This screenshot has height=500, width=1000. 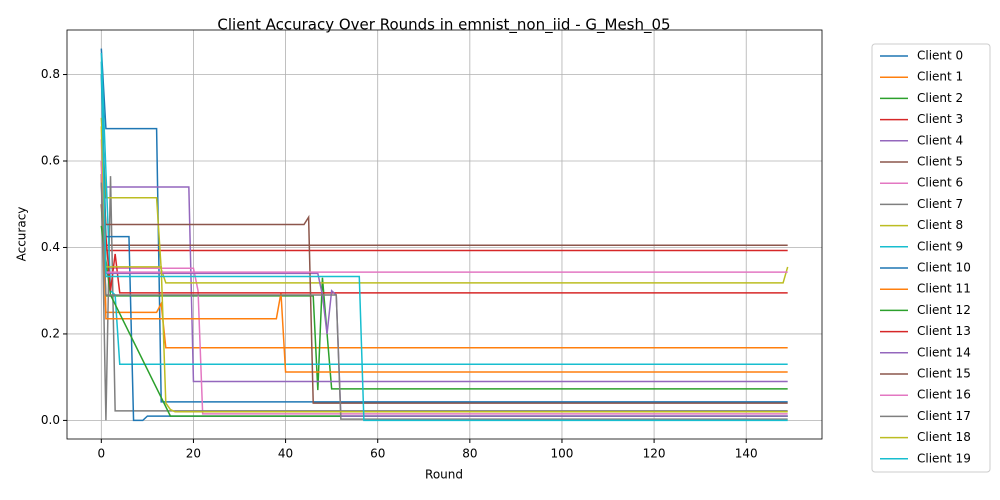 I want to click on legend-label: Client 9, so click(x=940, y=246).